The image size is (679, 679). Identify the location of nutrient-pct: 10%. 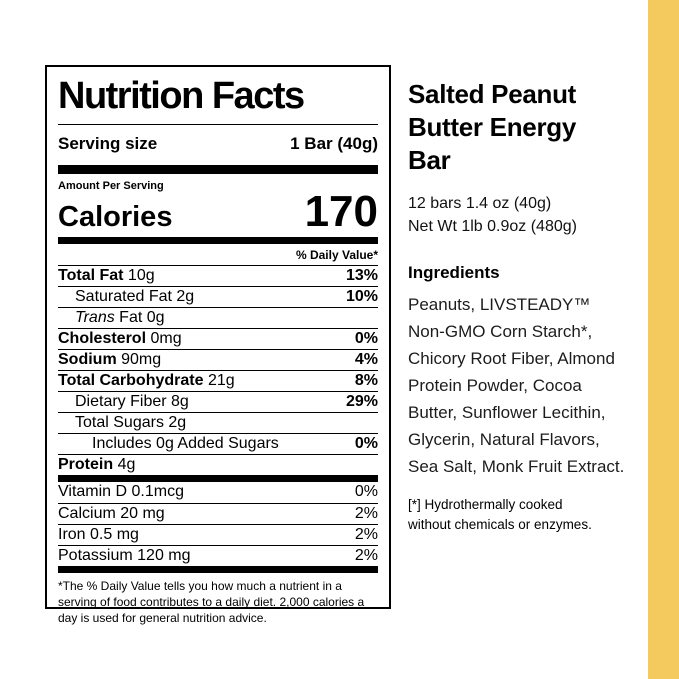
(361, 297).